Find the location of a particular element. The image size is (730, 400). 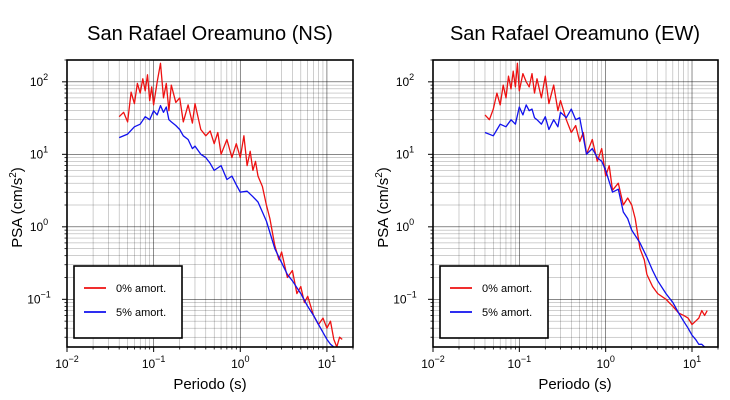

chart-title: San Rafael Oreamuno (NS) is located at coordinates (210, 34).